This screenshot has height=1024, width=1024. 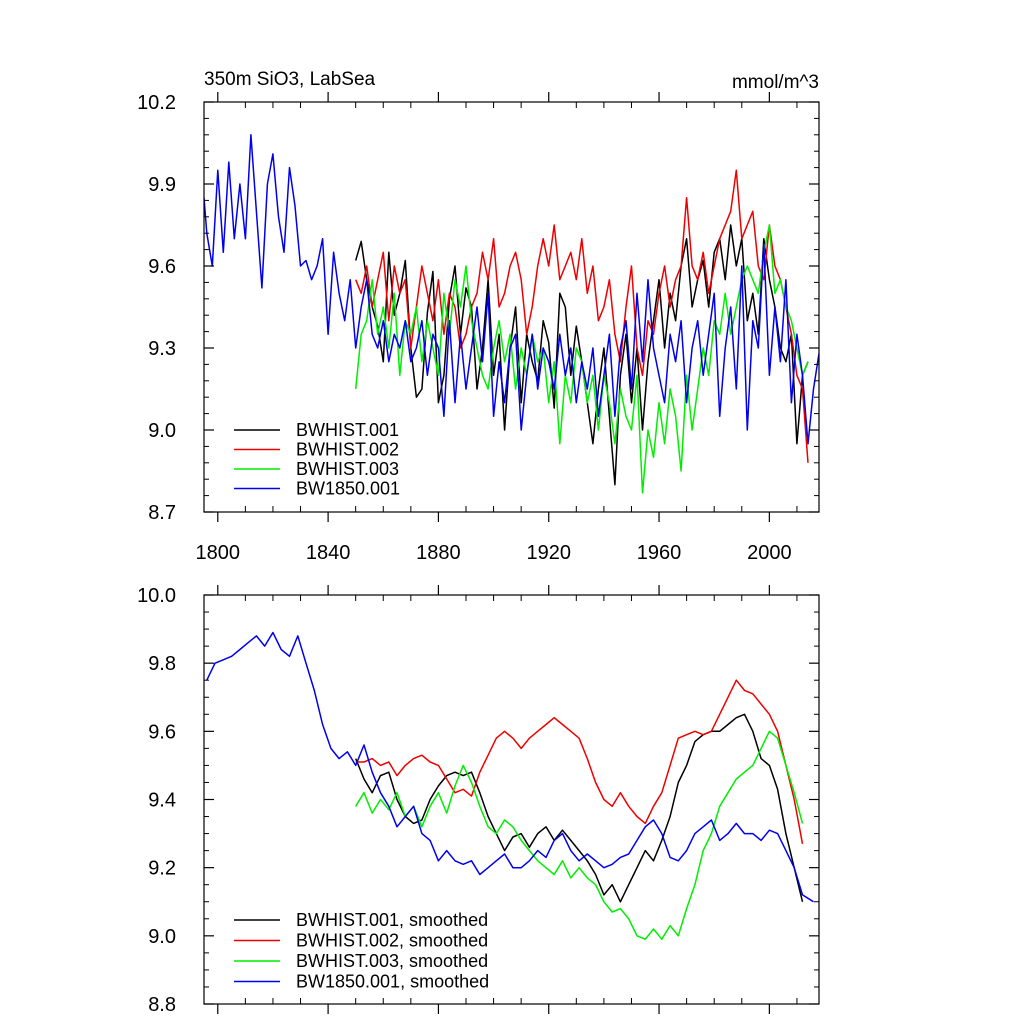 What do you see at coordinates (347, 469) in the screenshot?
I see `legend-label: BWHIST.003` at bounding box center [347, 469].